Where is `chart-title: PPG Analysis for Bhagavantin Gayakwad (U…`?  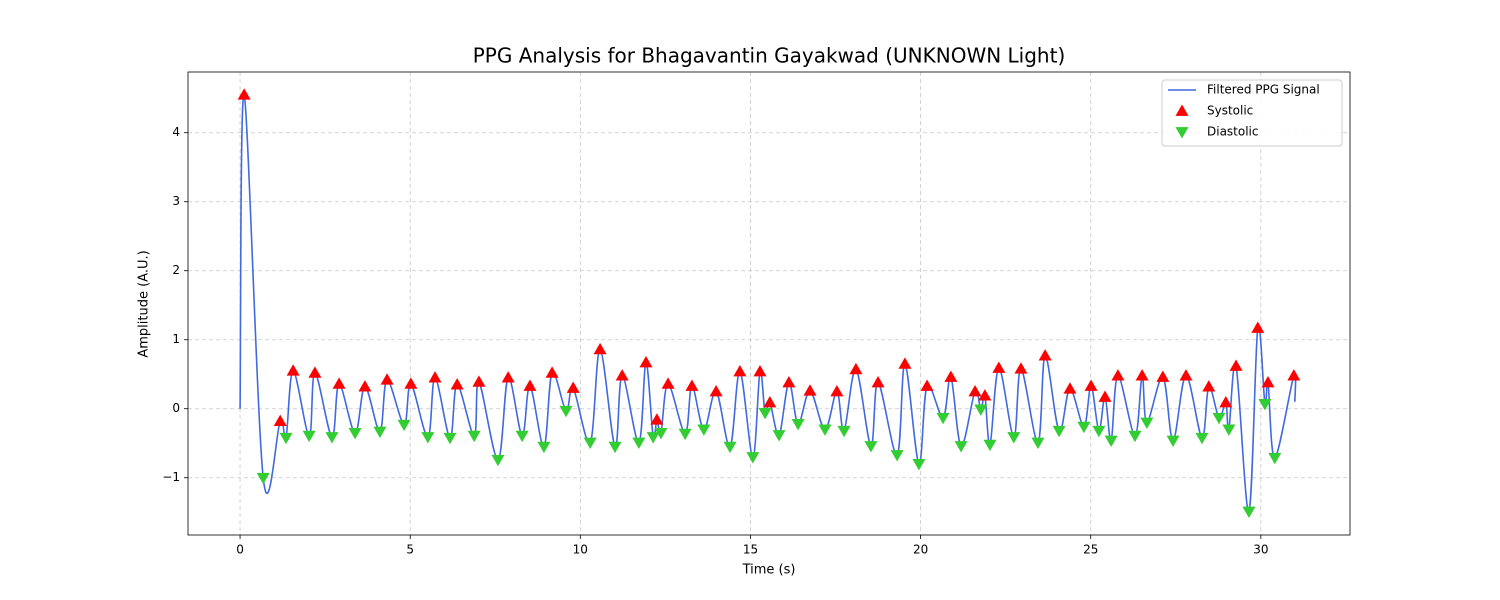 chart-title: PPG Analysis for Bhagavantin Gayakwad (U… is located at coordinates (769, 56).